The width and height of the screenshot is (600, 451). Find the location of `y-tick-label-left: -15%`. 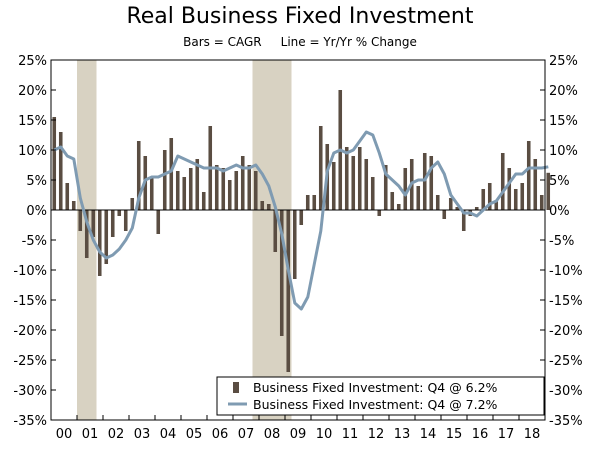

y-tick-label-left: -15% is located at coordinates (30, 301).